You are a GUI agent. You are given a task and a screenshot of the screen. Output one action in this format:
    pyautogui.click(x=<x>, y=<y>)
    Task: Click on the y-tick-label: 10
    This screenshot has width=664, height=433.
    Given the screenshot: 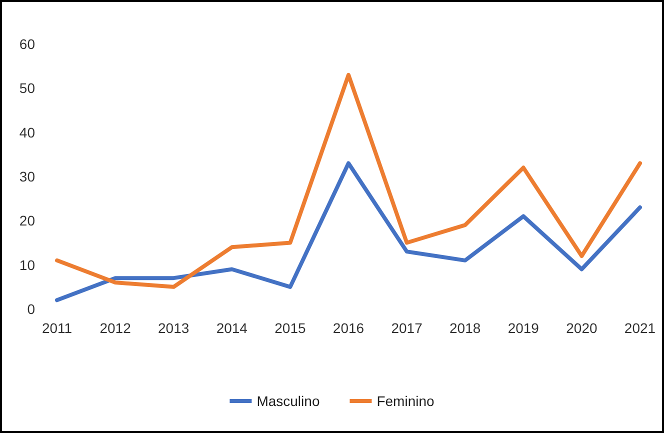 What is the action you would take?
    pyautogui.click(x=27, y=264)
    